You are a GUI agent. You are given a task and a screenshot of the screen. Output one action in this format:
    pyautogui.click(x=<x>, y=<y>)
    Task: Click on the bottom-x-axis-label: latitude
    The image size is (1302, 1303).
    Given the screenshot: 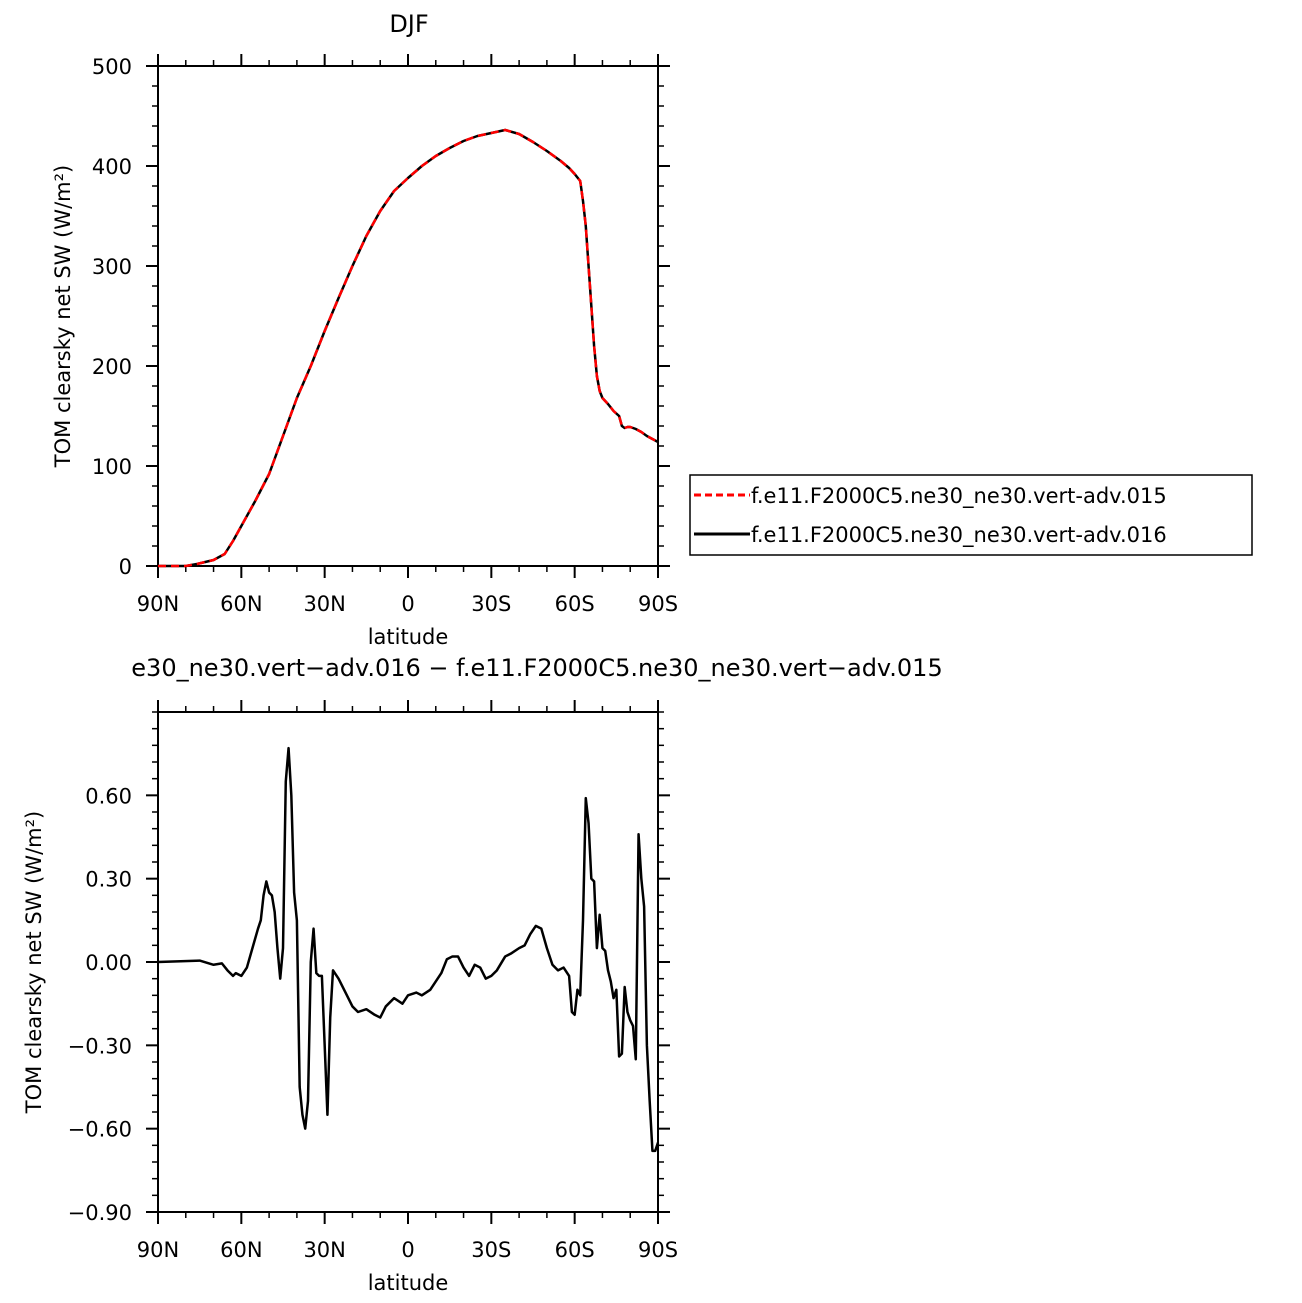 What is the action you would take?
    pyautogui.click(x=408, y=1283)
    